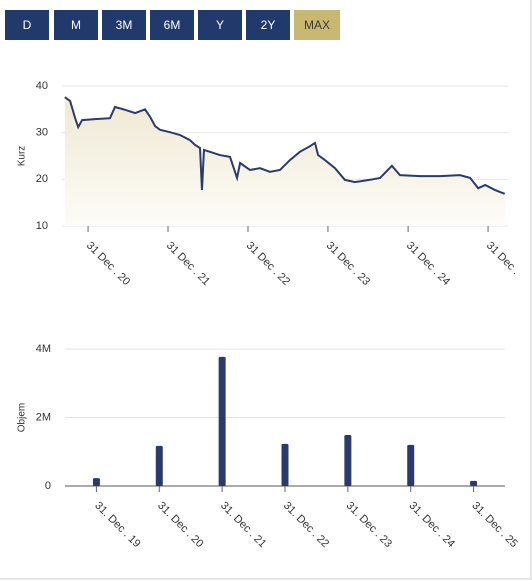 The height and width of the screenshot is (580, 532). Describe the element at coordinates (42, 179) in the screenshot. I see `y-tick-label: 20` at that location.